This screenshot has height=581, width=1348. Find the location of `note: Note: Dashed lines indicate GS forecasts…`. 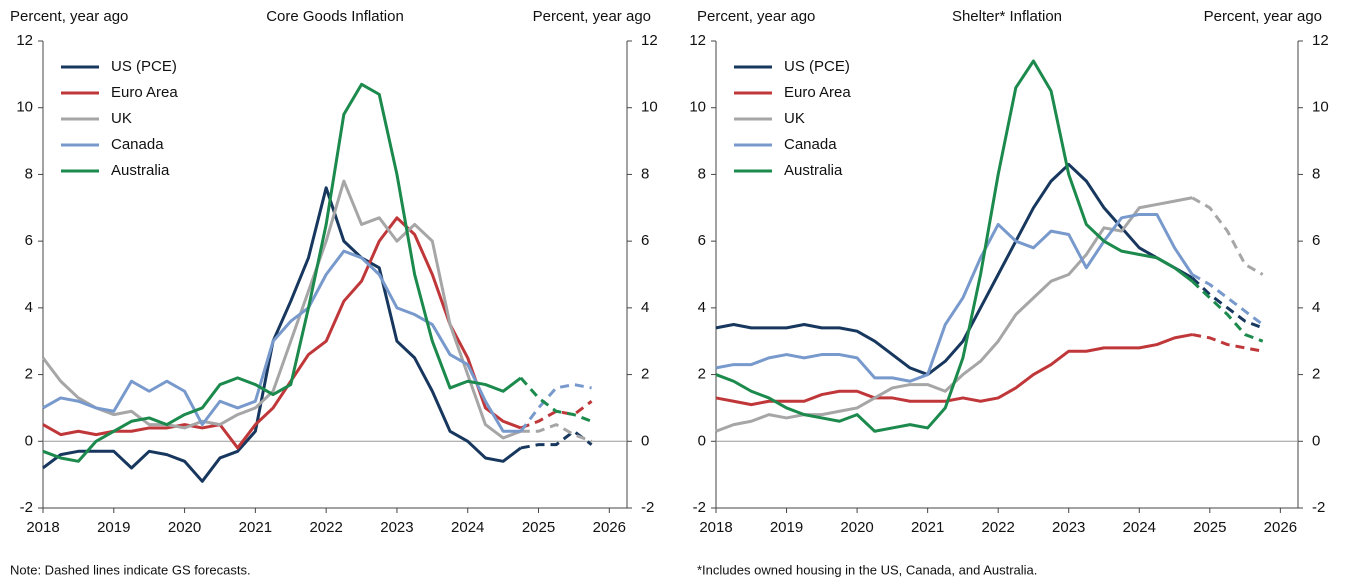

note: Note: Dashed lines indicate GS forecasts… is located at coordinates (130, 569).